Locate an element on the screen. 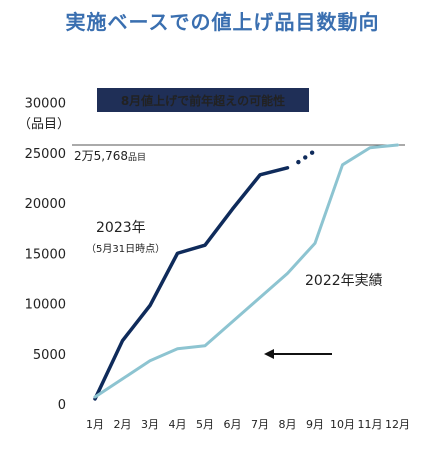 The image size is (445, 450). annotation-badge is located at coordinates (203, 100).